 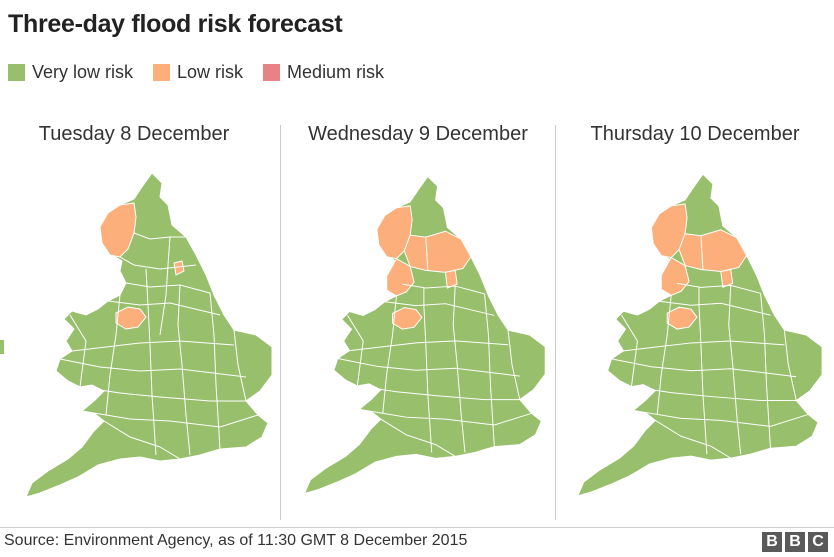 What do you see at coordinates (210, 72) in the screenshot?
I see `legend-label-low: Low risk` at bounding box center [210, 72].